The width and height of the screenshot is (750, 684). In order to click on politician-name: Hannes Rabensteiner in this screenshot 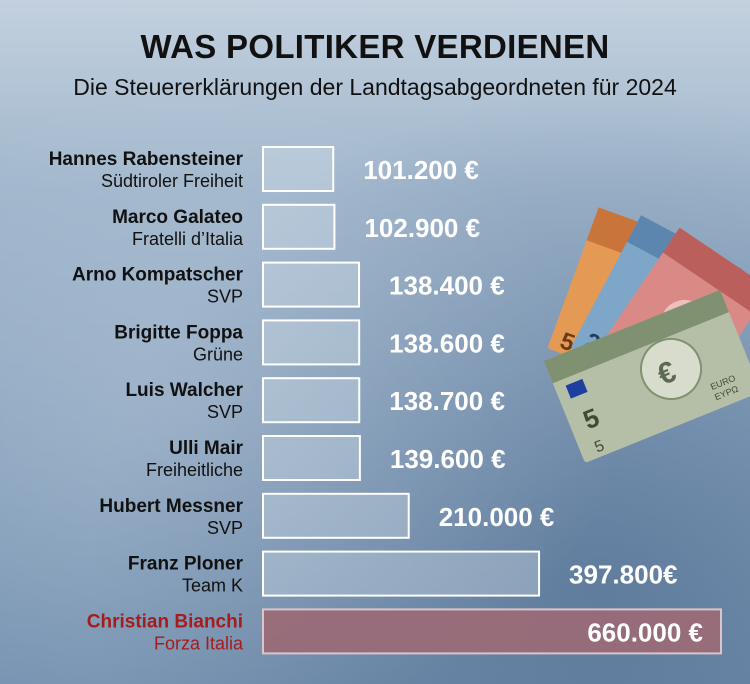, I will do `click(146, 159)`.